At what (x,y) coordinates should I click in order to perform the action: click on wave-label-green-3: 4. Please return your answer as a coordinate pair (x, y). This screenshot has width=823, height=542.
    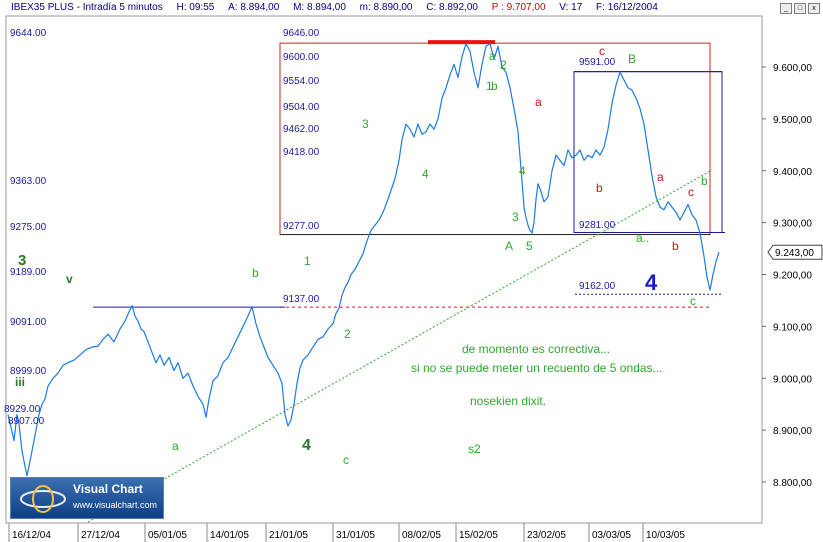
    Looking at the image, I should click on (425, 174).